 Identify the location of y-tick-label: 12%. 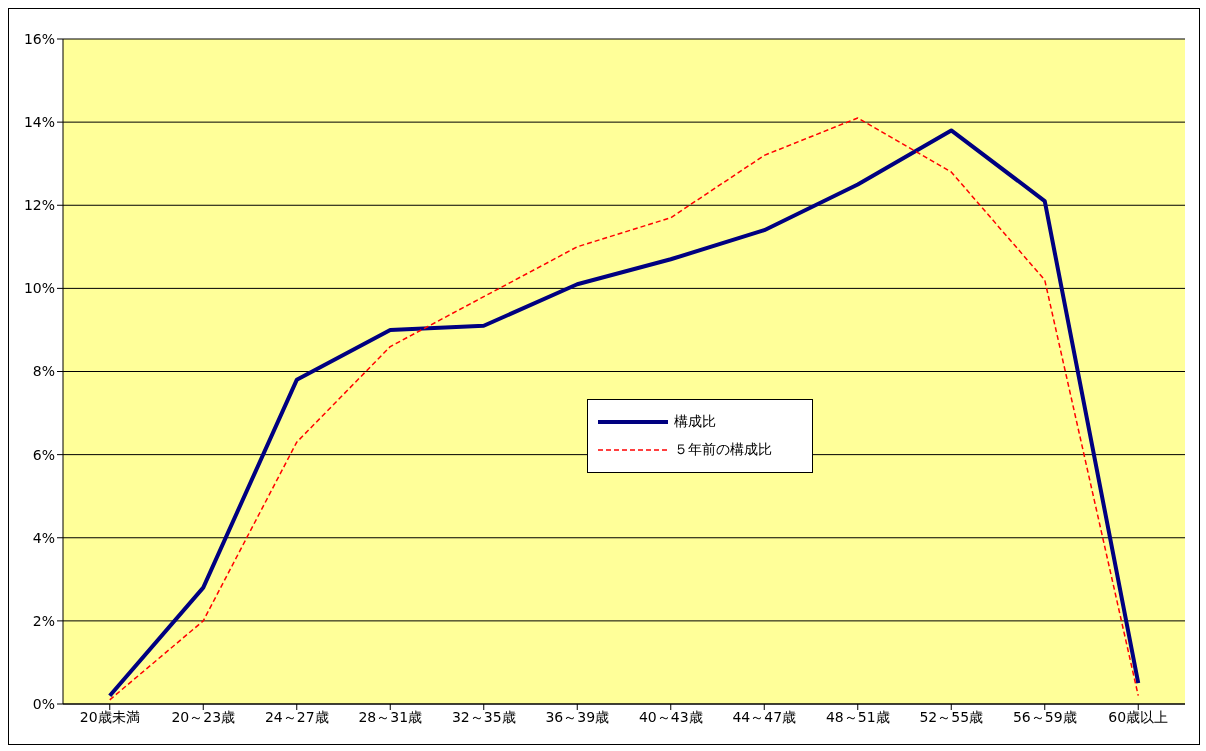
(39, 205).